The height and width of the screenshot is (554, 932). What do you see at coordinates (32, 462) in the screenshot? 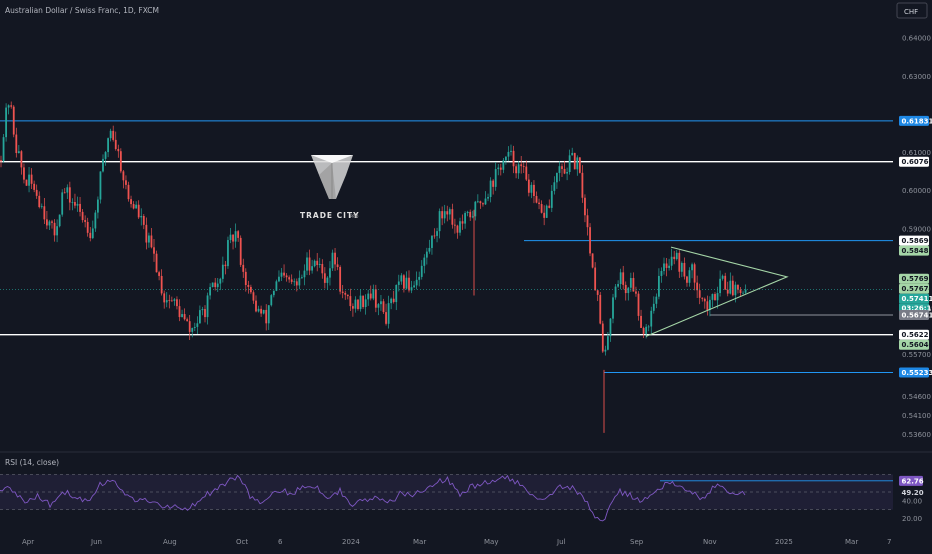
I see `rsi-title: RSI (14, close)` at bounding box center [32, 462].